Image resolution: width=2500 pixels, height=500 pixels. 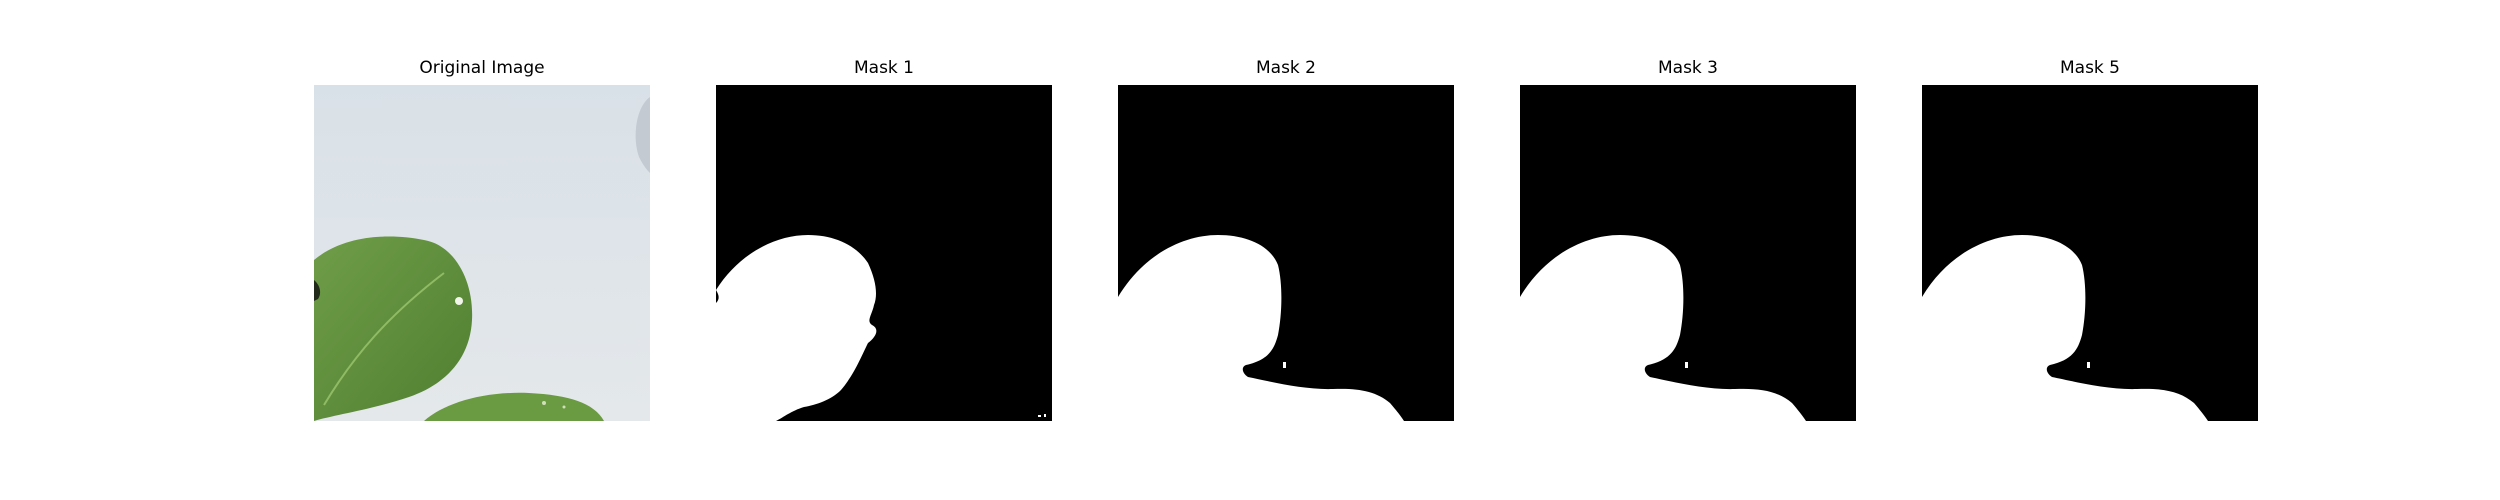 I want to click on panel-mask-1: Mask 1, so click(x=884, y=250).